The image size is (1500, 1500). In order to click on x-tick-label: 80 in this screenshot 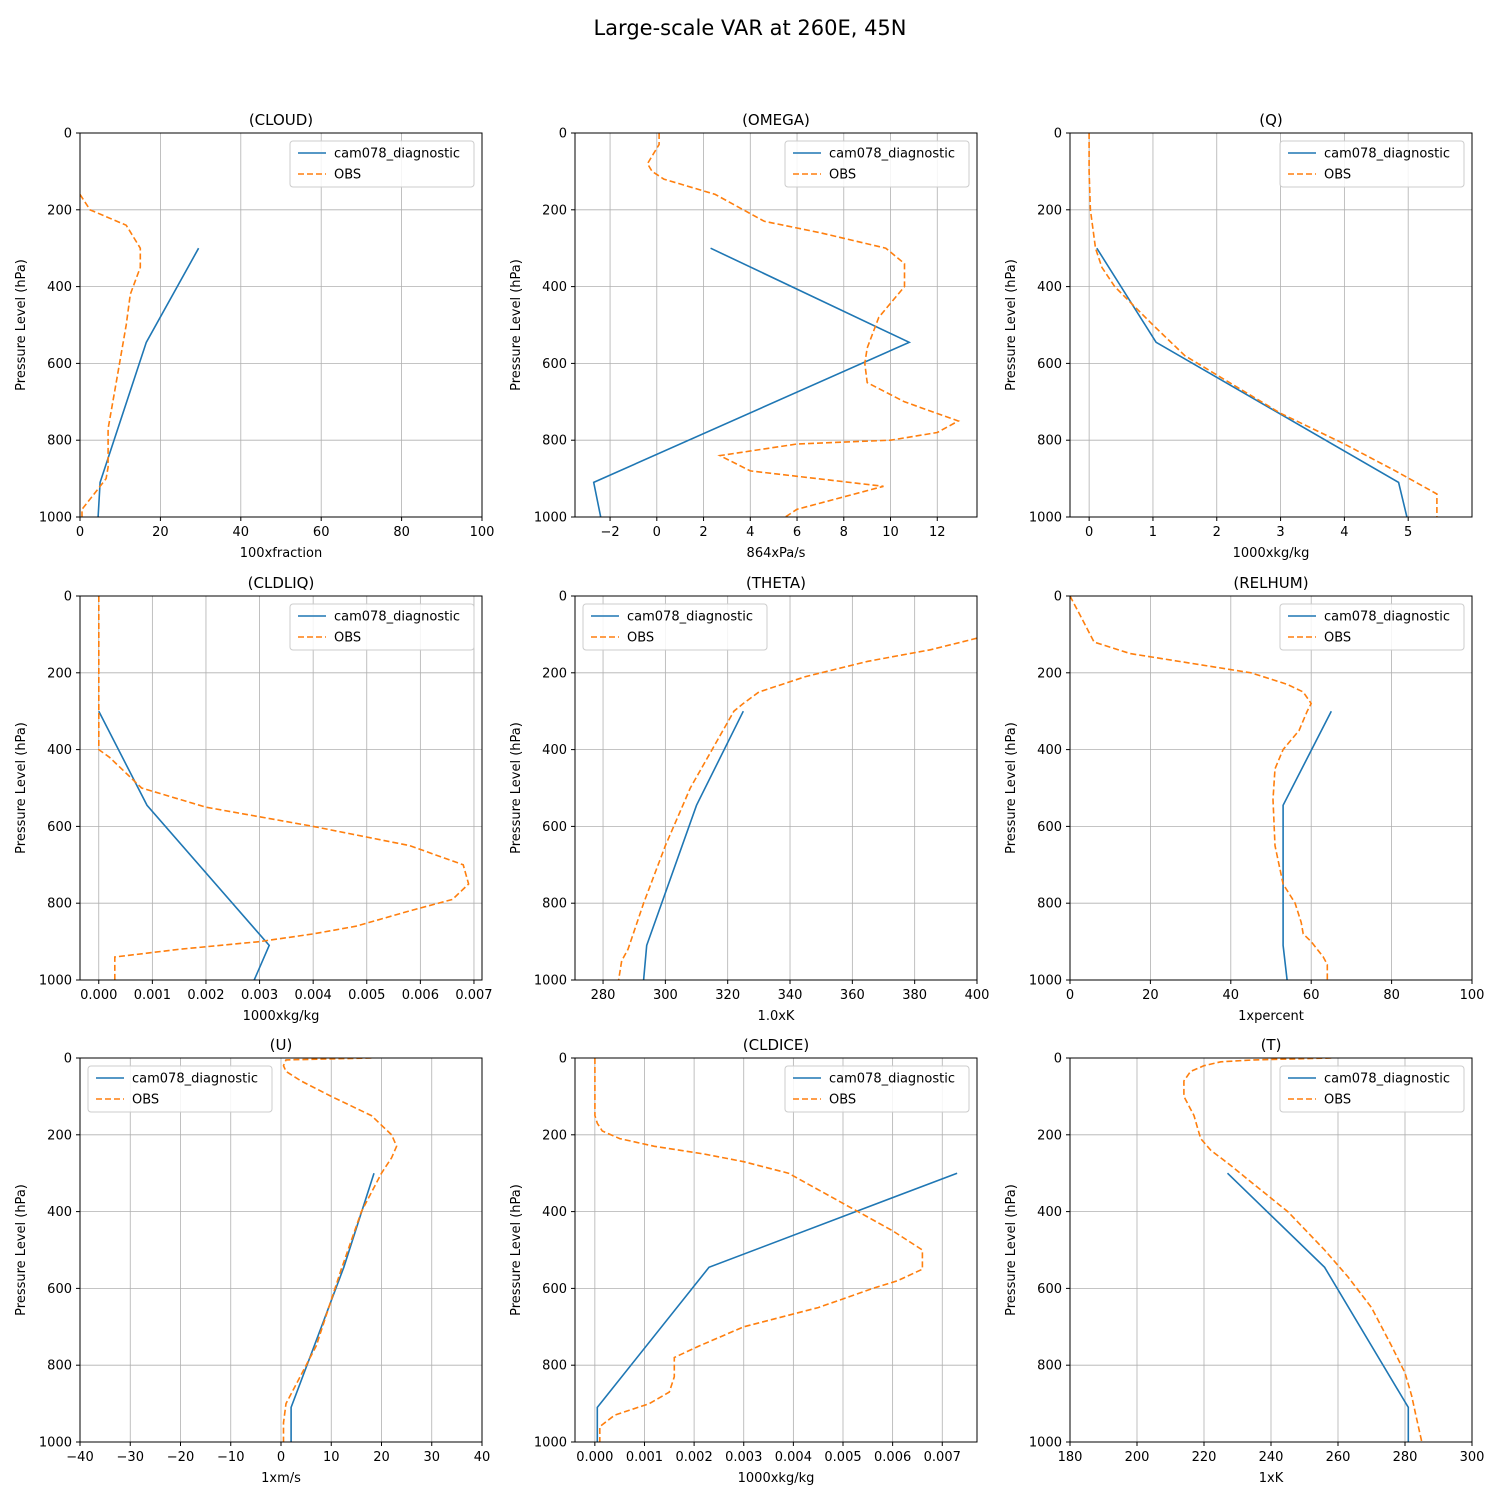, I will do `click(401, 532)`.